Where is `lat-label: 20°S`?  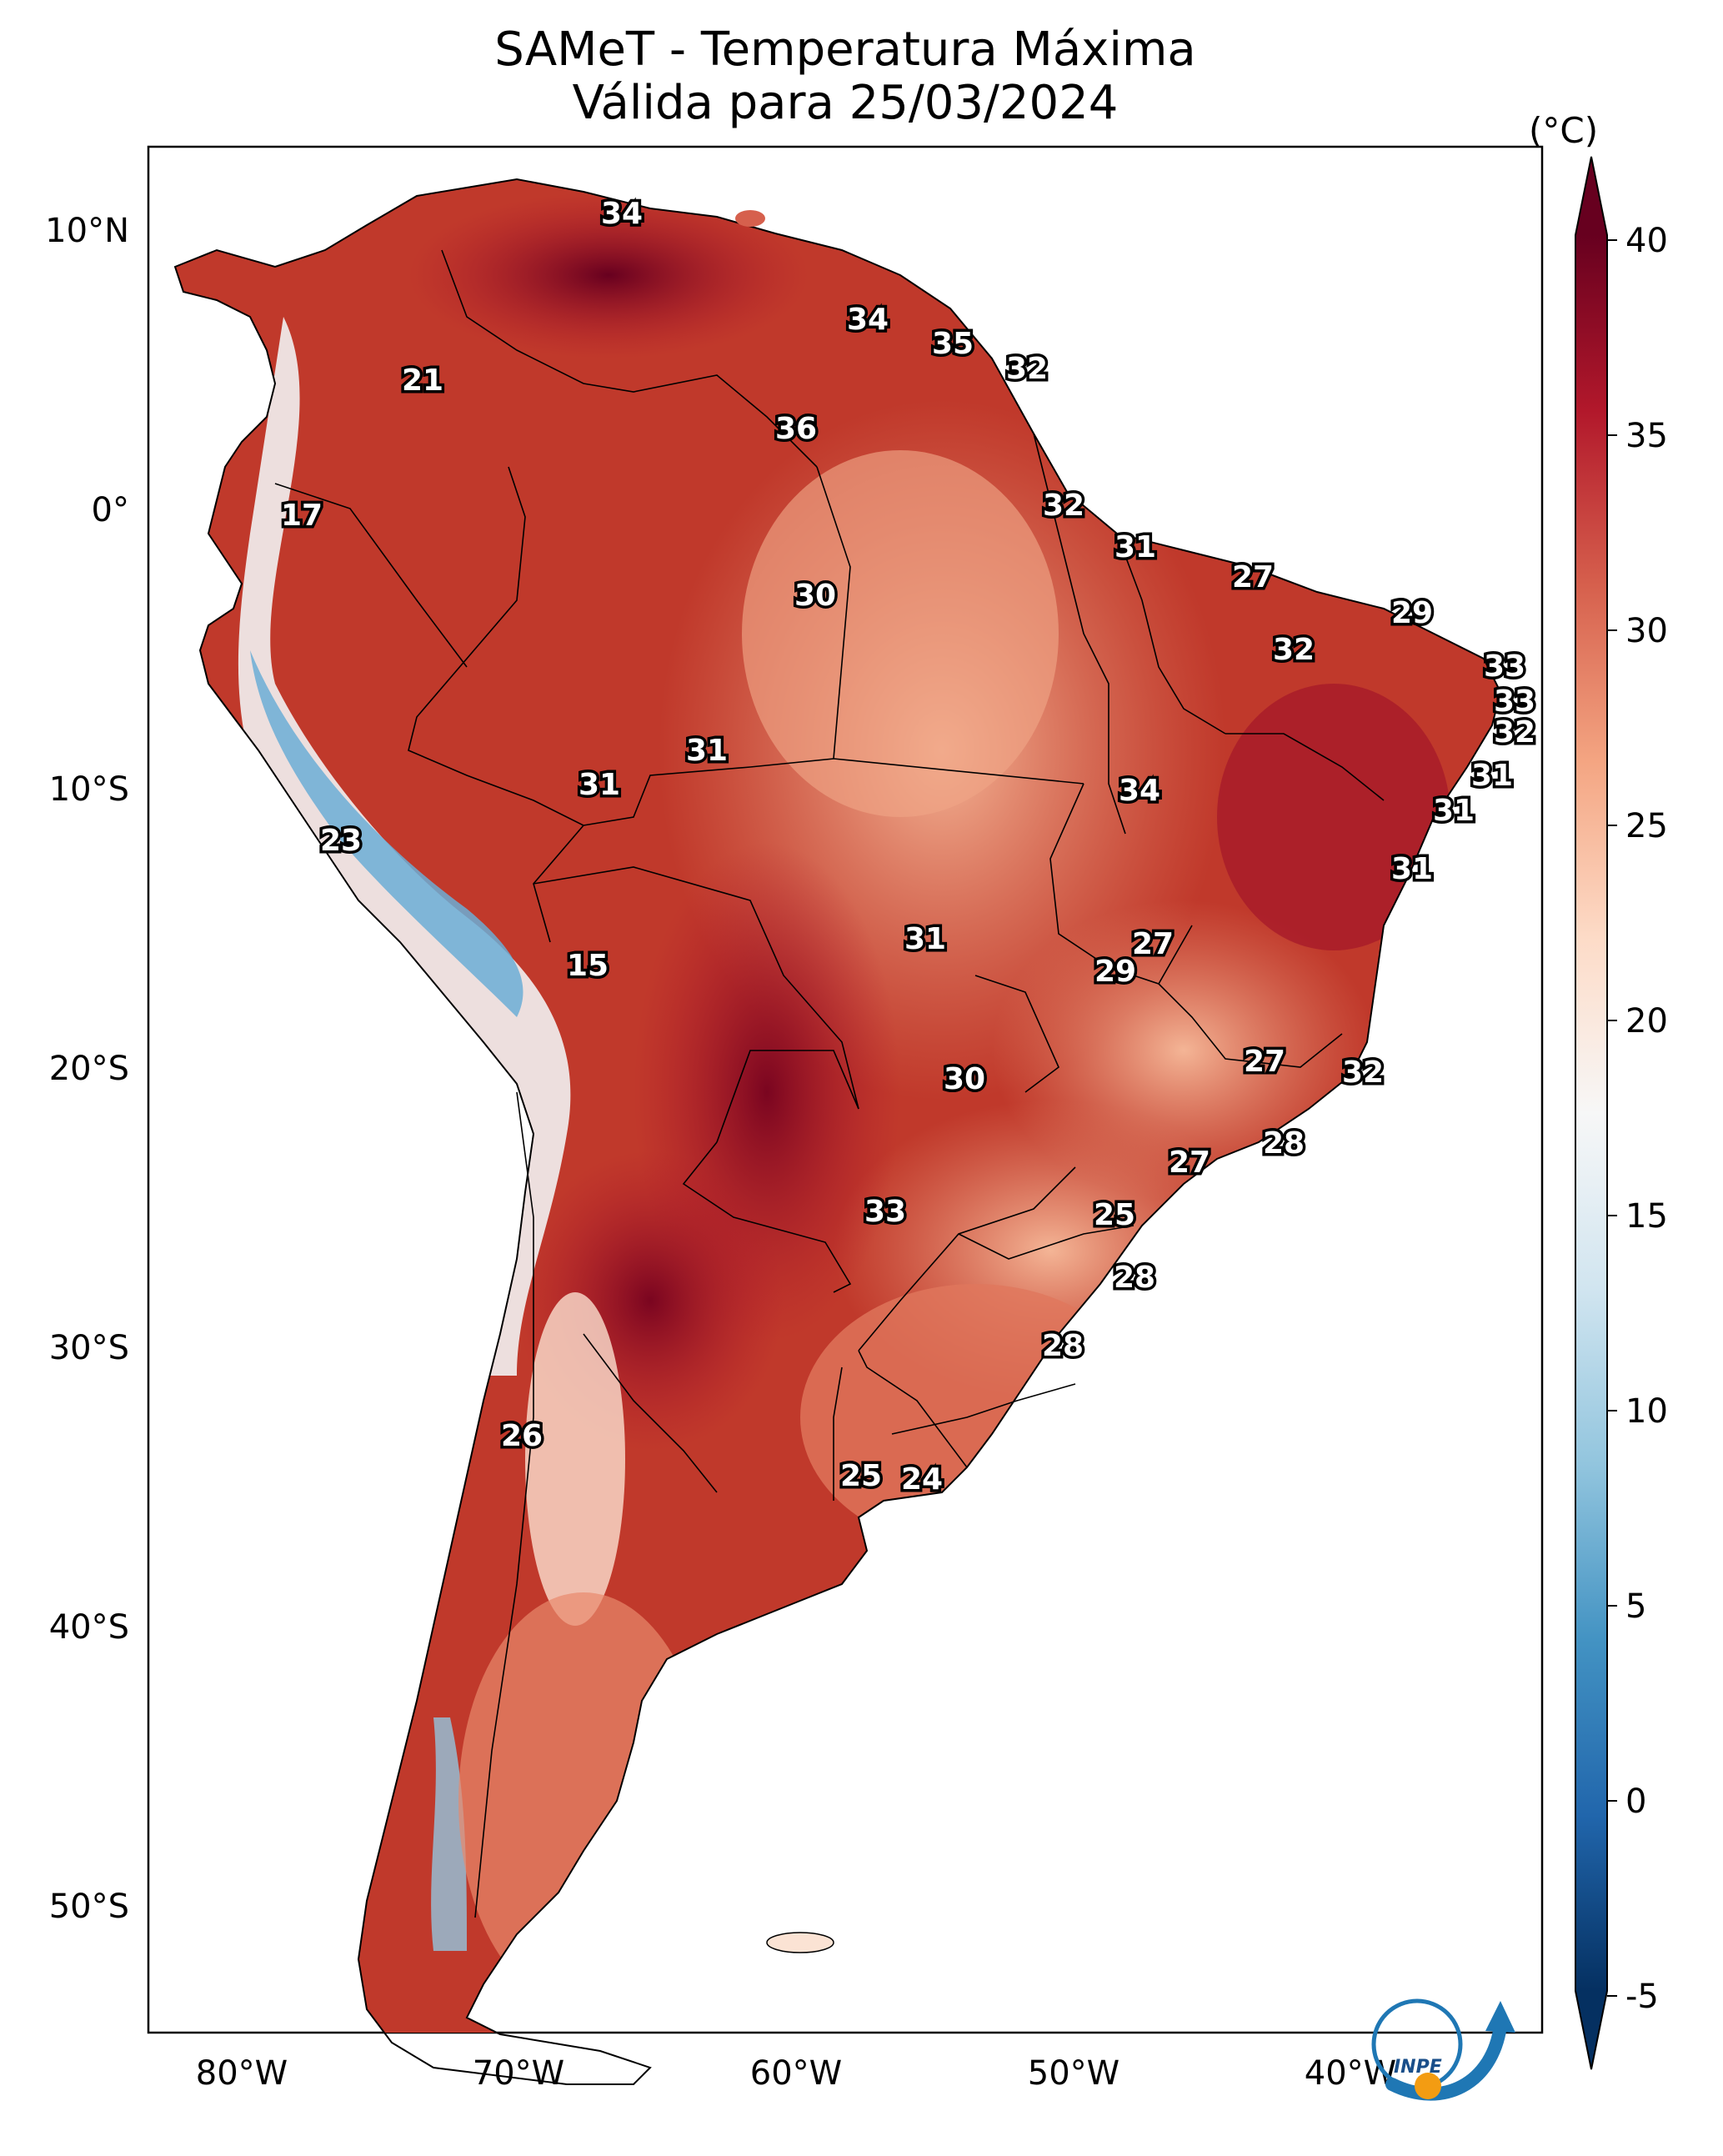
lat-label: 20°S is located at coordinates (89, 1069).